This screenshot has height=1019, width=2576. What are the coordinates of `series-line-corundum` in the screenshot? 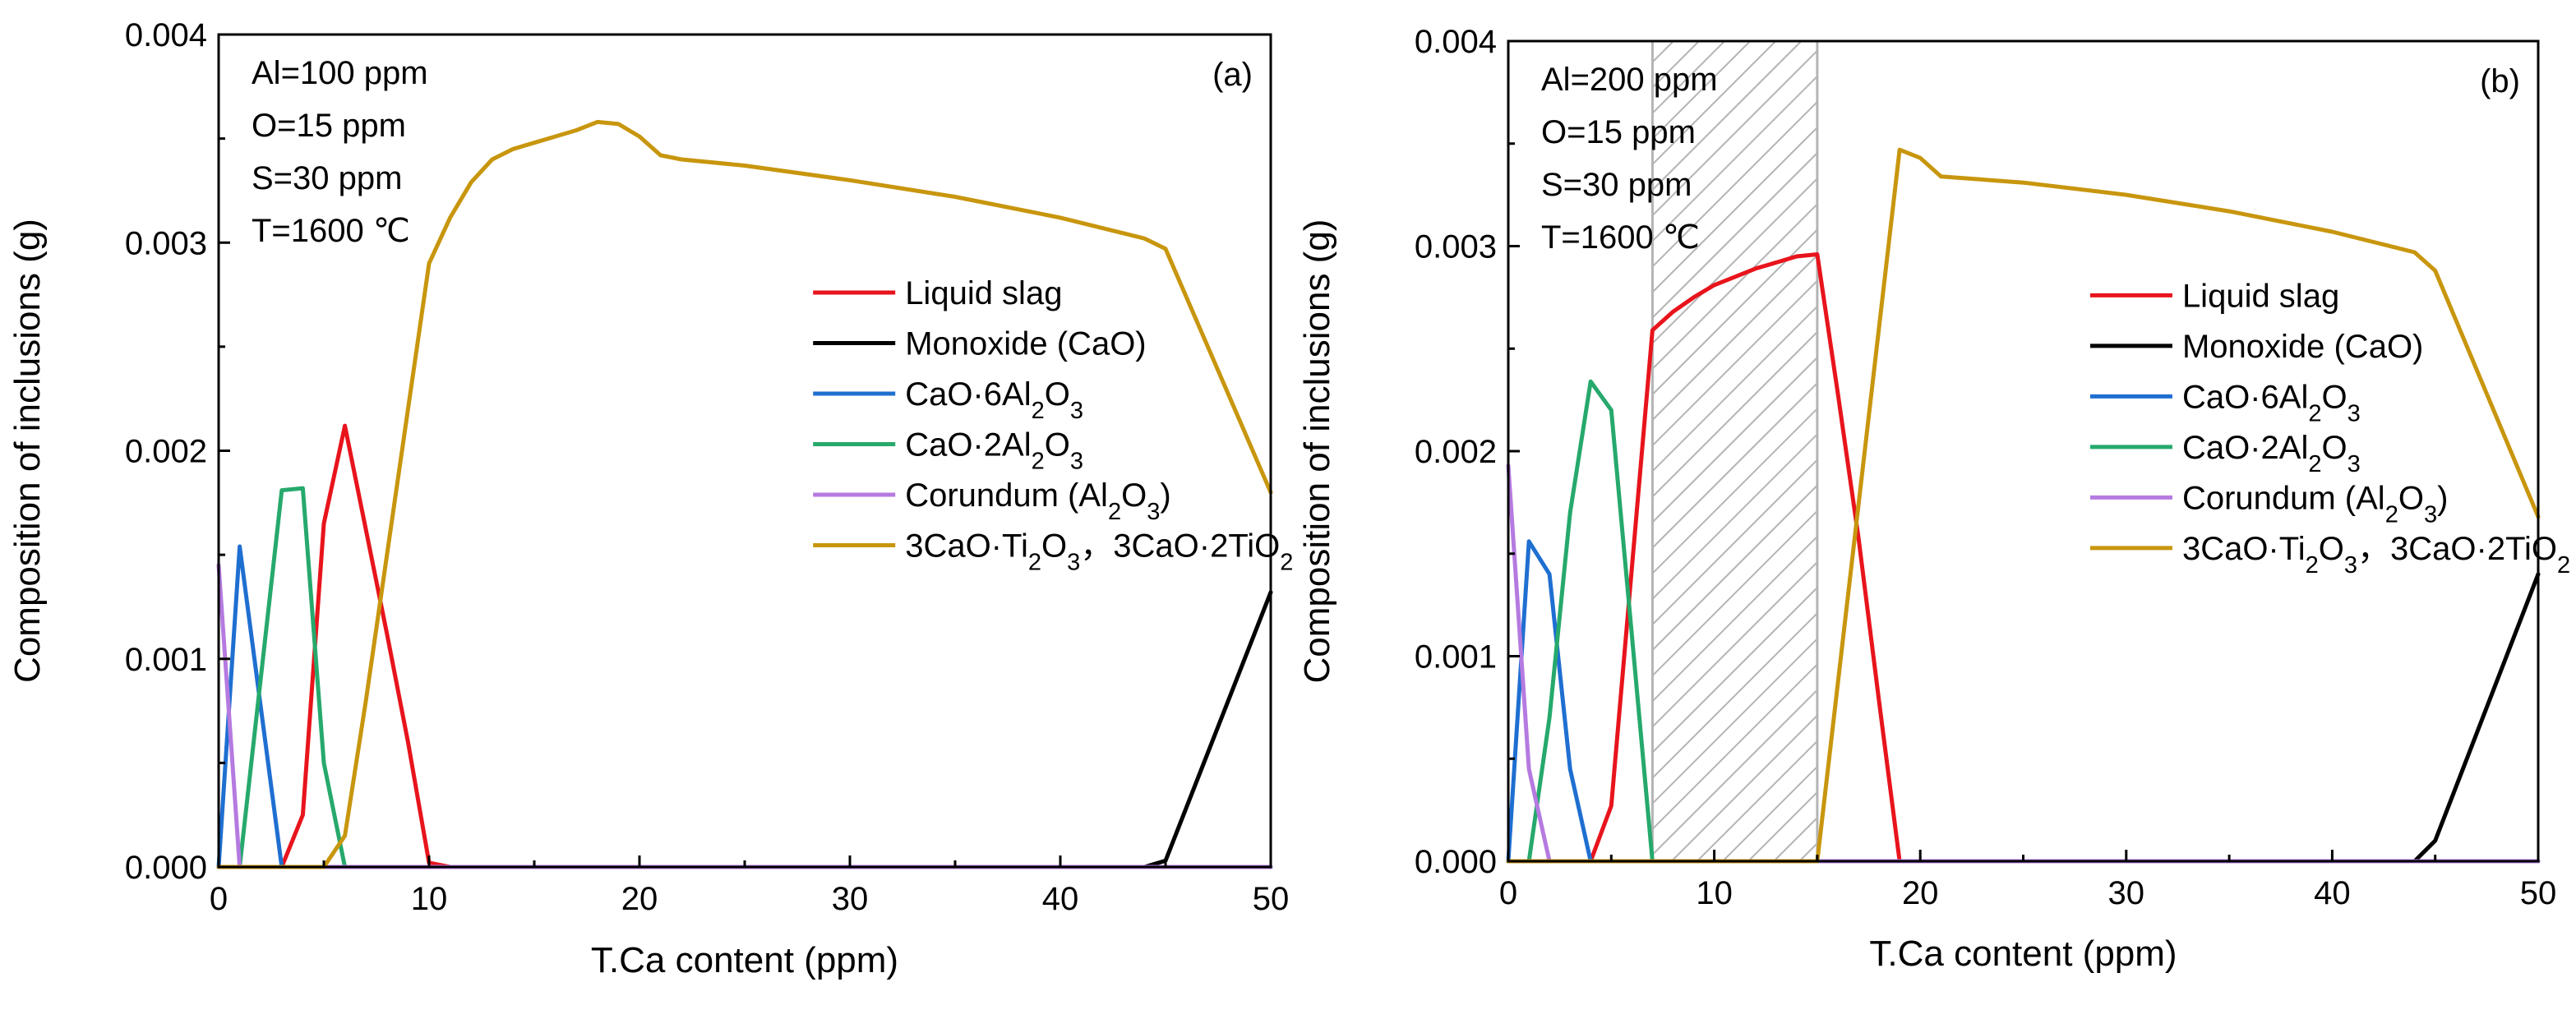 It's located at (745, 716).